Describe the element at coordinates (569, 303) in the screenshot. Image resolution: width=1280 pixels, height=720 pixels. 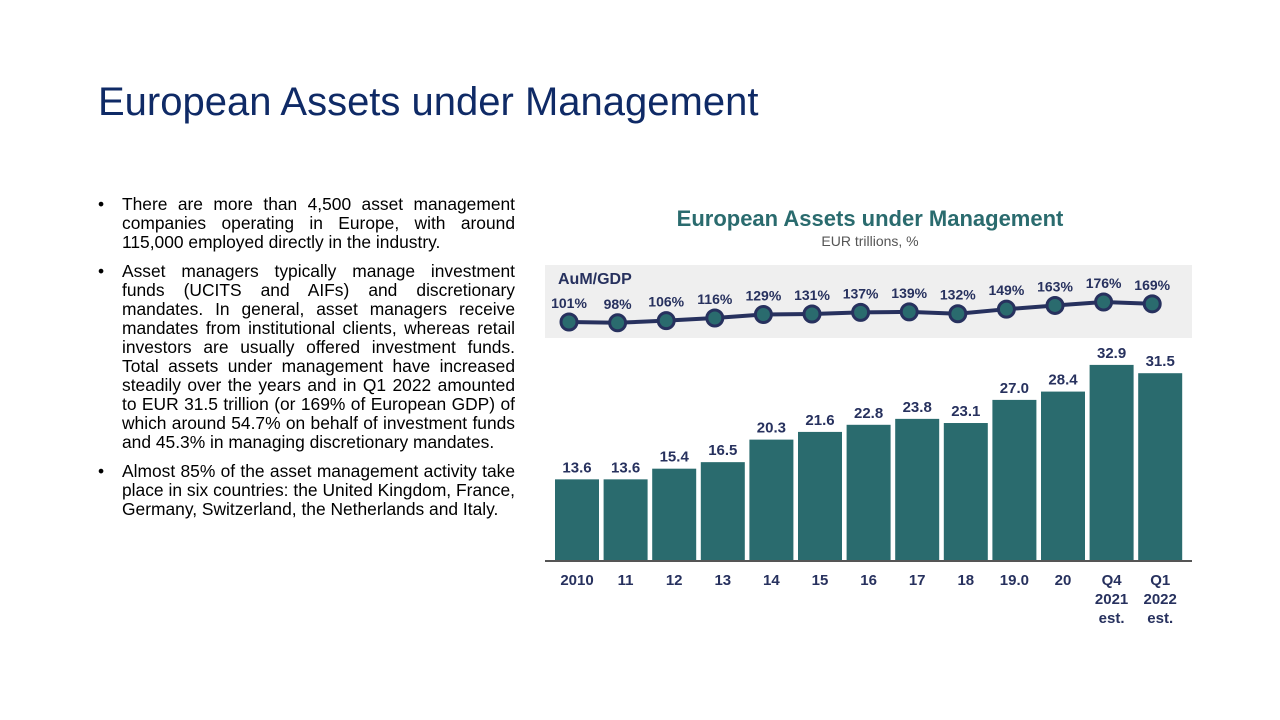
I see `aum-gdp-label: 101%` at that location.